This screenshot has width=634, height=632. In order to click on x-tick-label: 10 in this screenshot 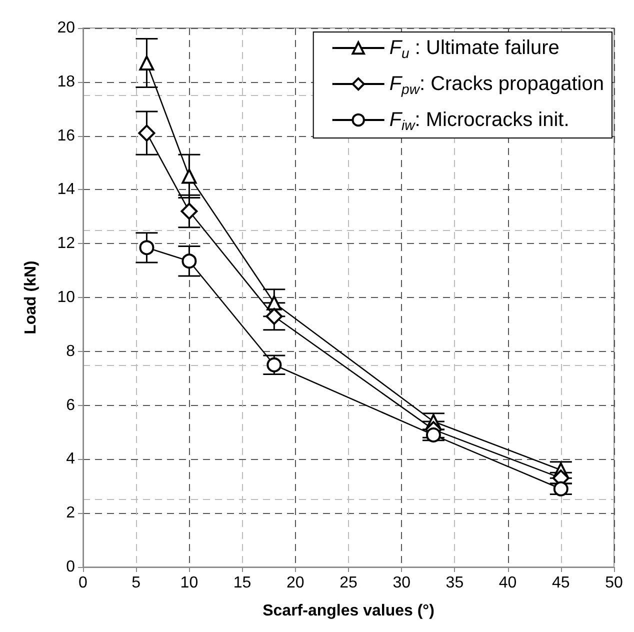, I will do `click(189, 583)`.